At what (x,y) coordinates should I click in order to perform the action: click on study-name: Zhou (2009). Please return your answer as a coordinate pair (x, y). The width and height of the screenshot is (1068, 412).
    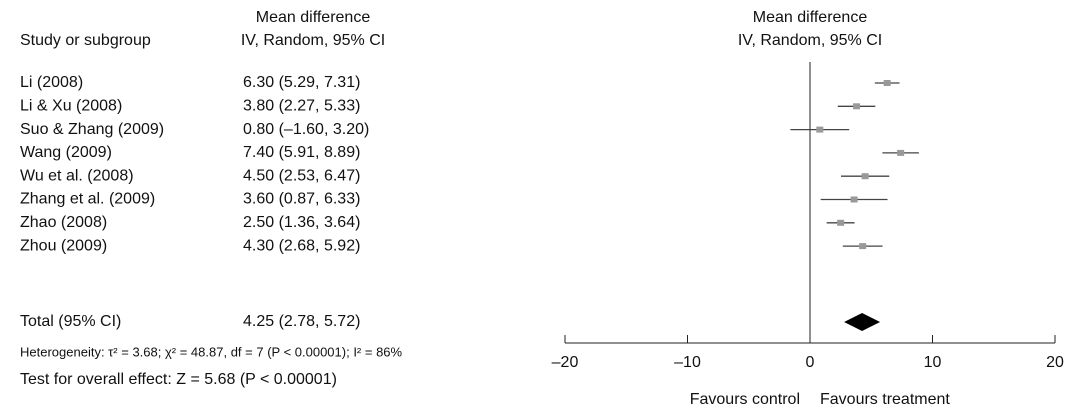
    Looking at the image, I should click on (63, 245).